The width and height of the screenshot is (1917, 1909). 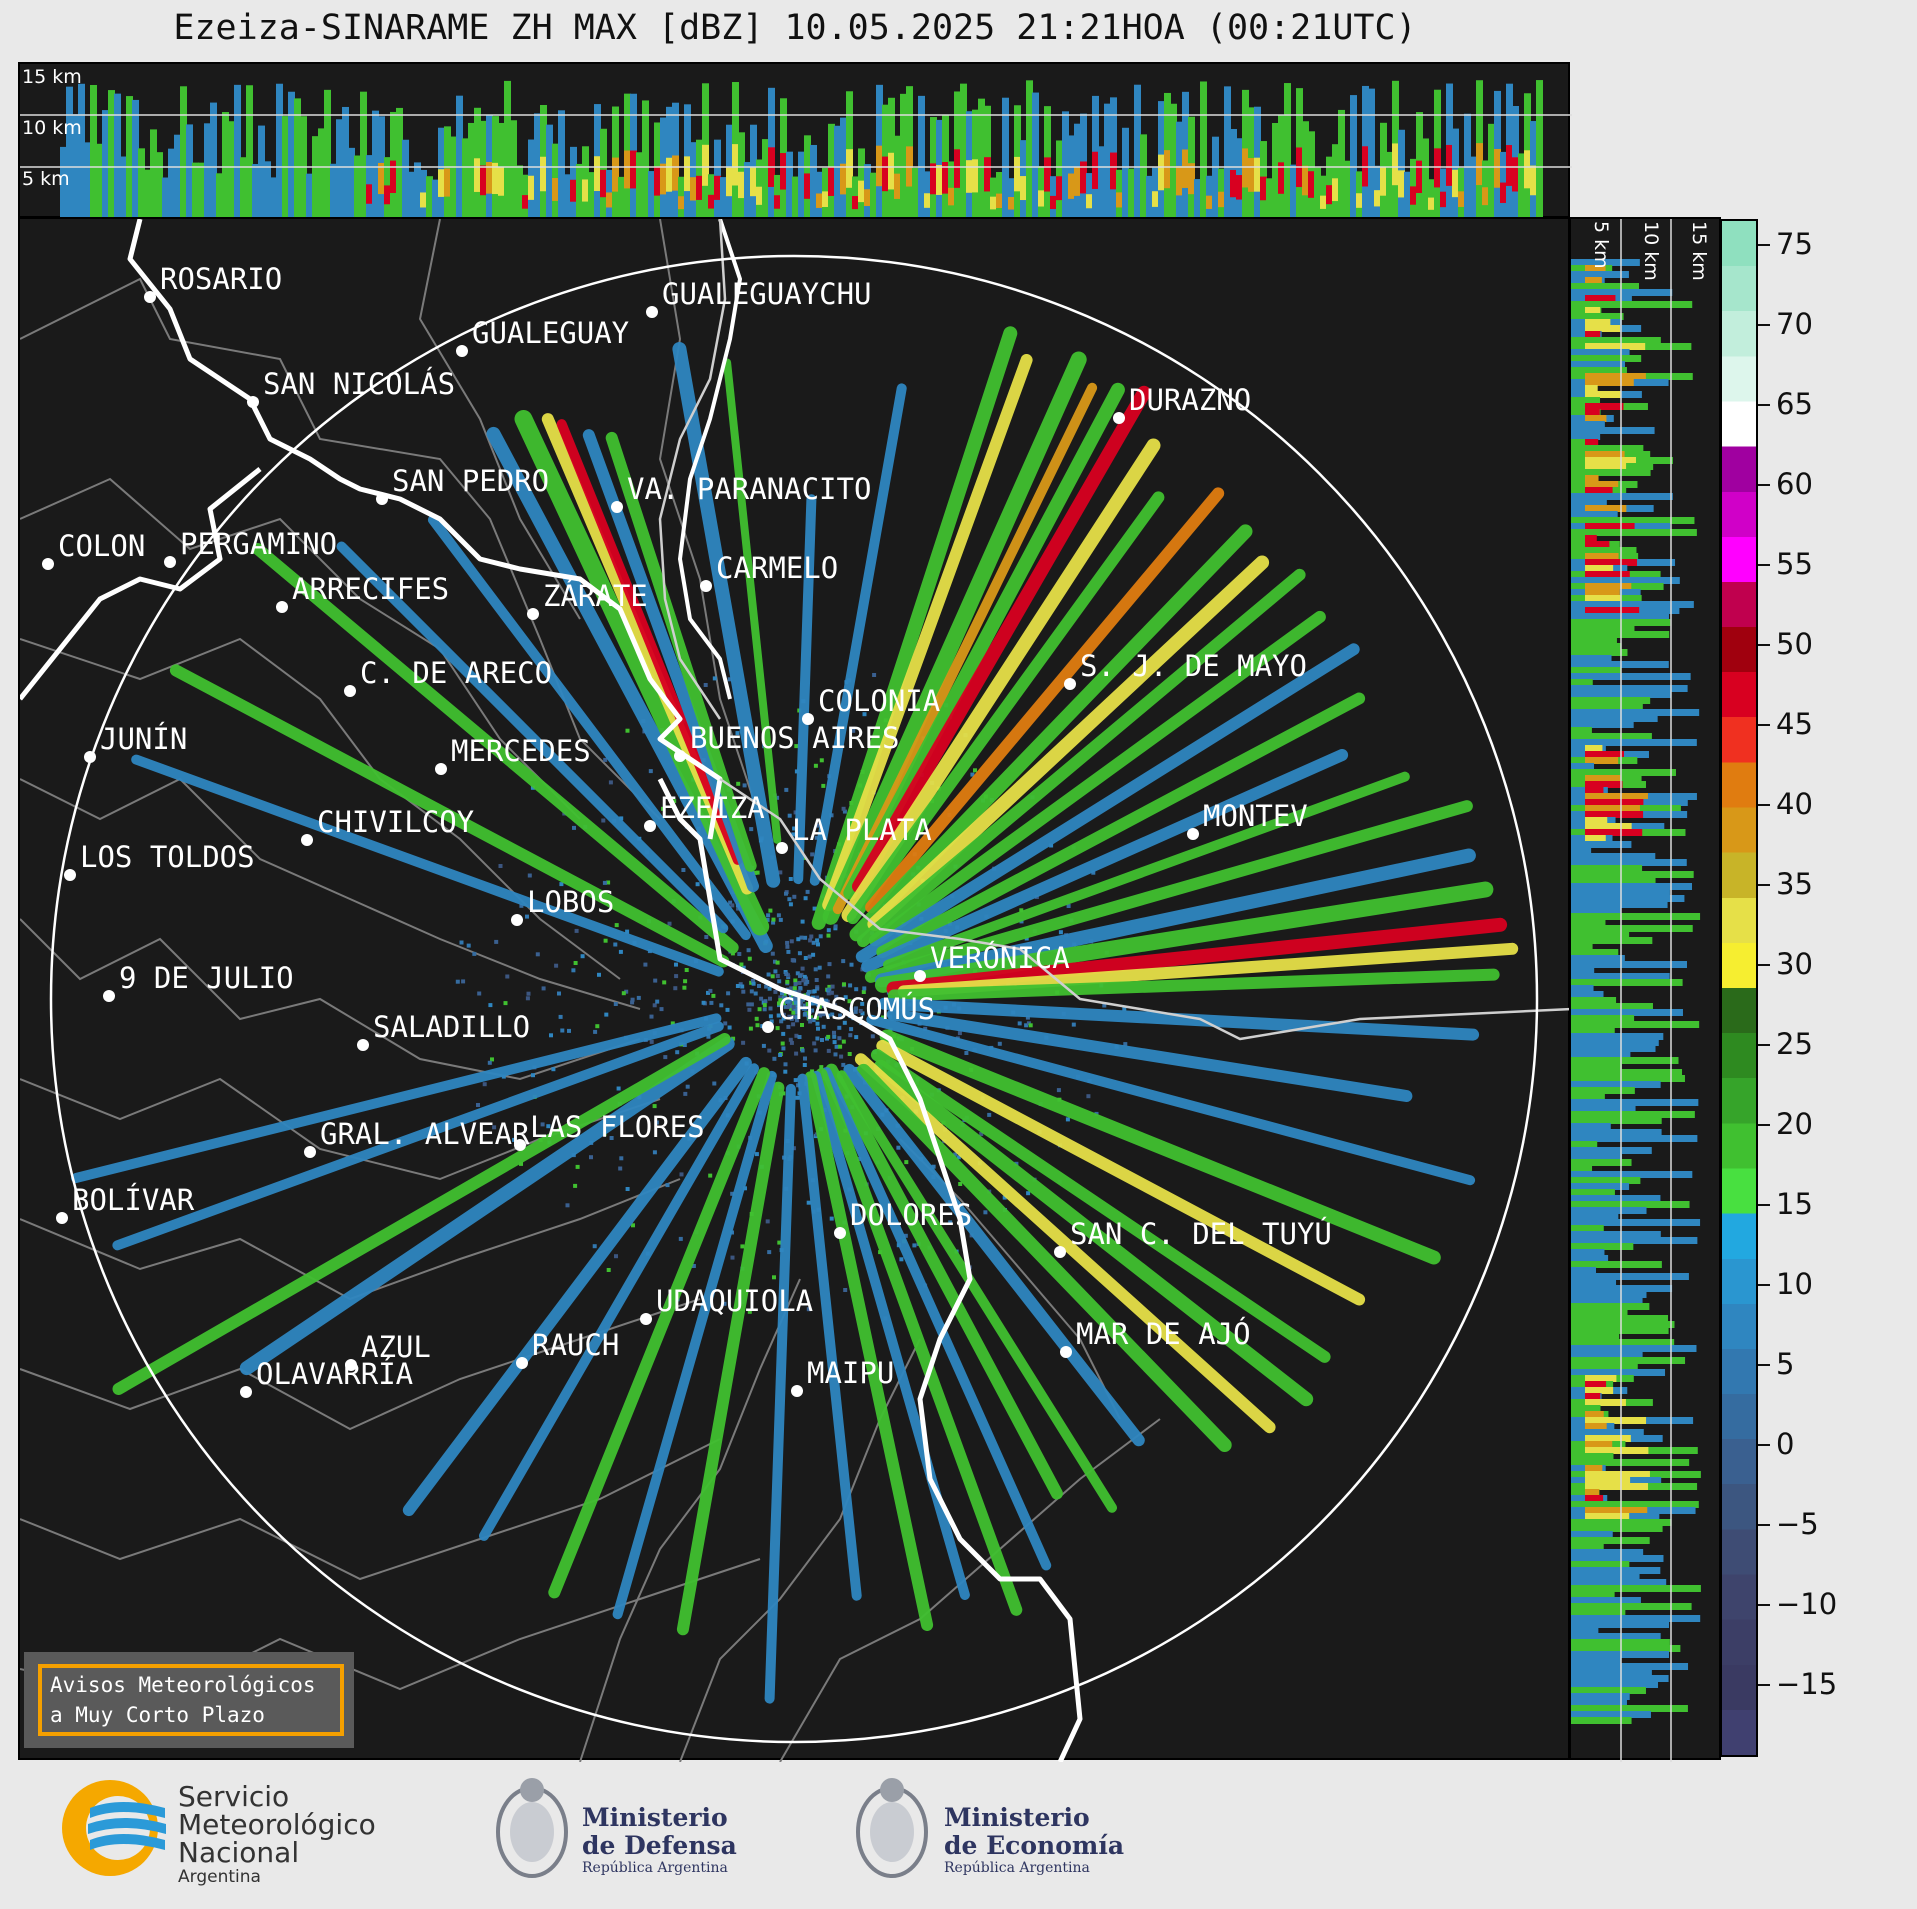 What do you see at coordinates (167, 857) in the screenshot?
I see `city-label: LOS TOLDOS` at bounding box center [167, 857].